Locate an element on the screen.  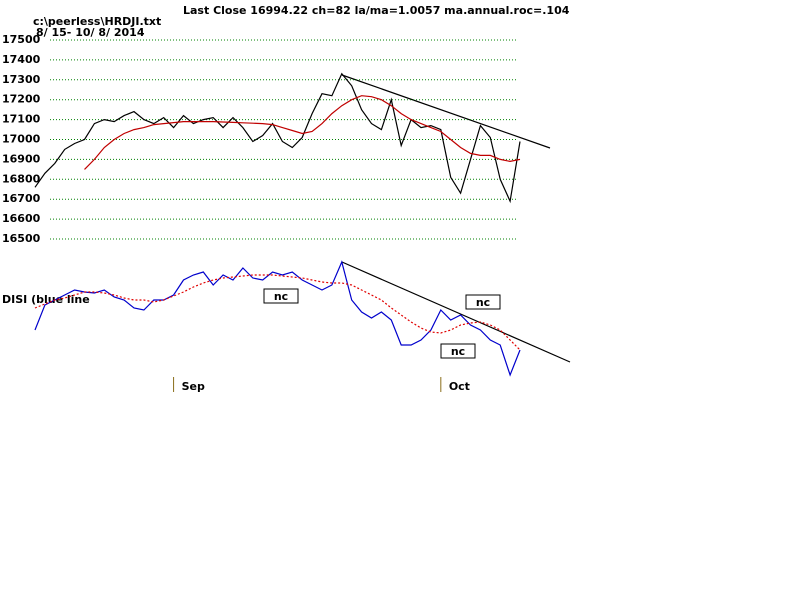
x-tick-label: Sep is located at coordinates (193, 386).